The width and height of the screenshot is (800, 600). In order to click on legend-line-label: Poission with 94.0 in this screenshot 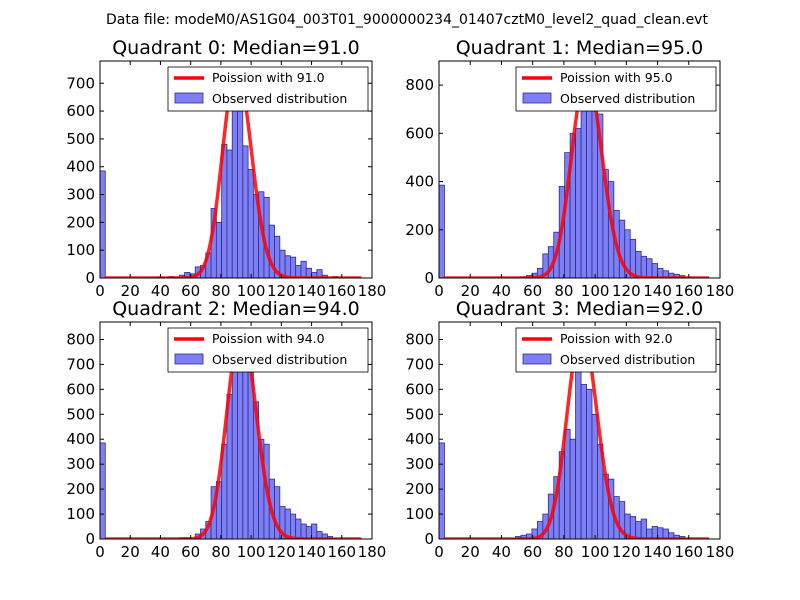, I will do `click(268, 338)`.